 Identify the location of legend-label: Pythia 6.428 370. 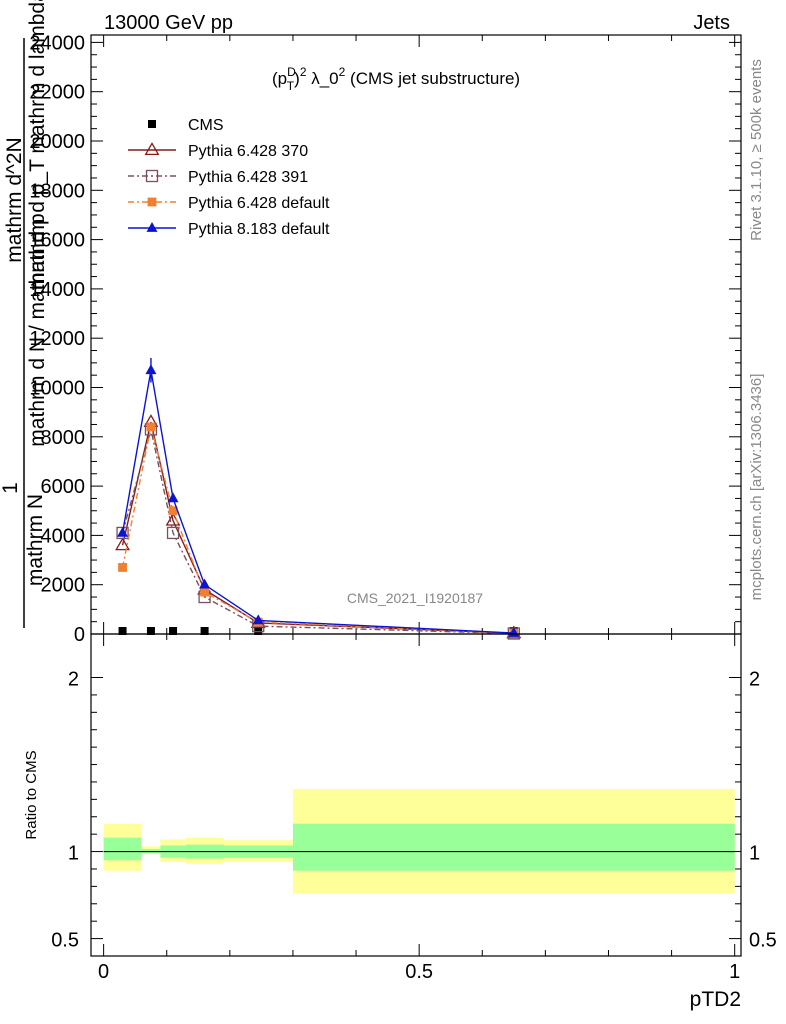
(248, 151).